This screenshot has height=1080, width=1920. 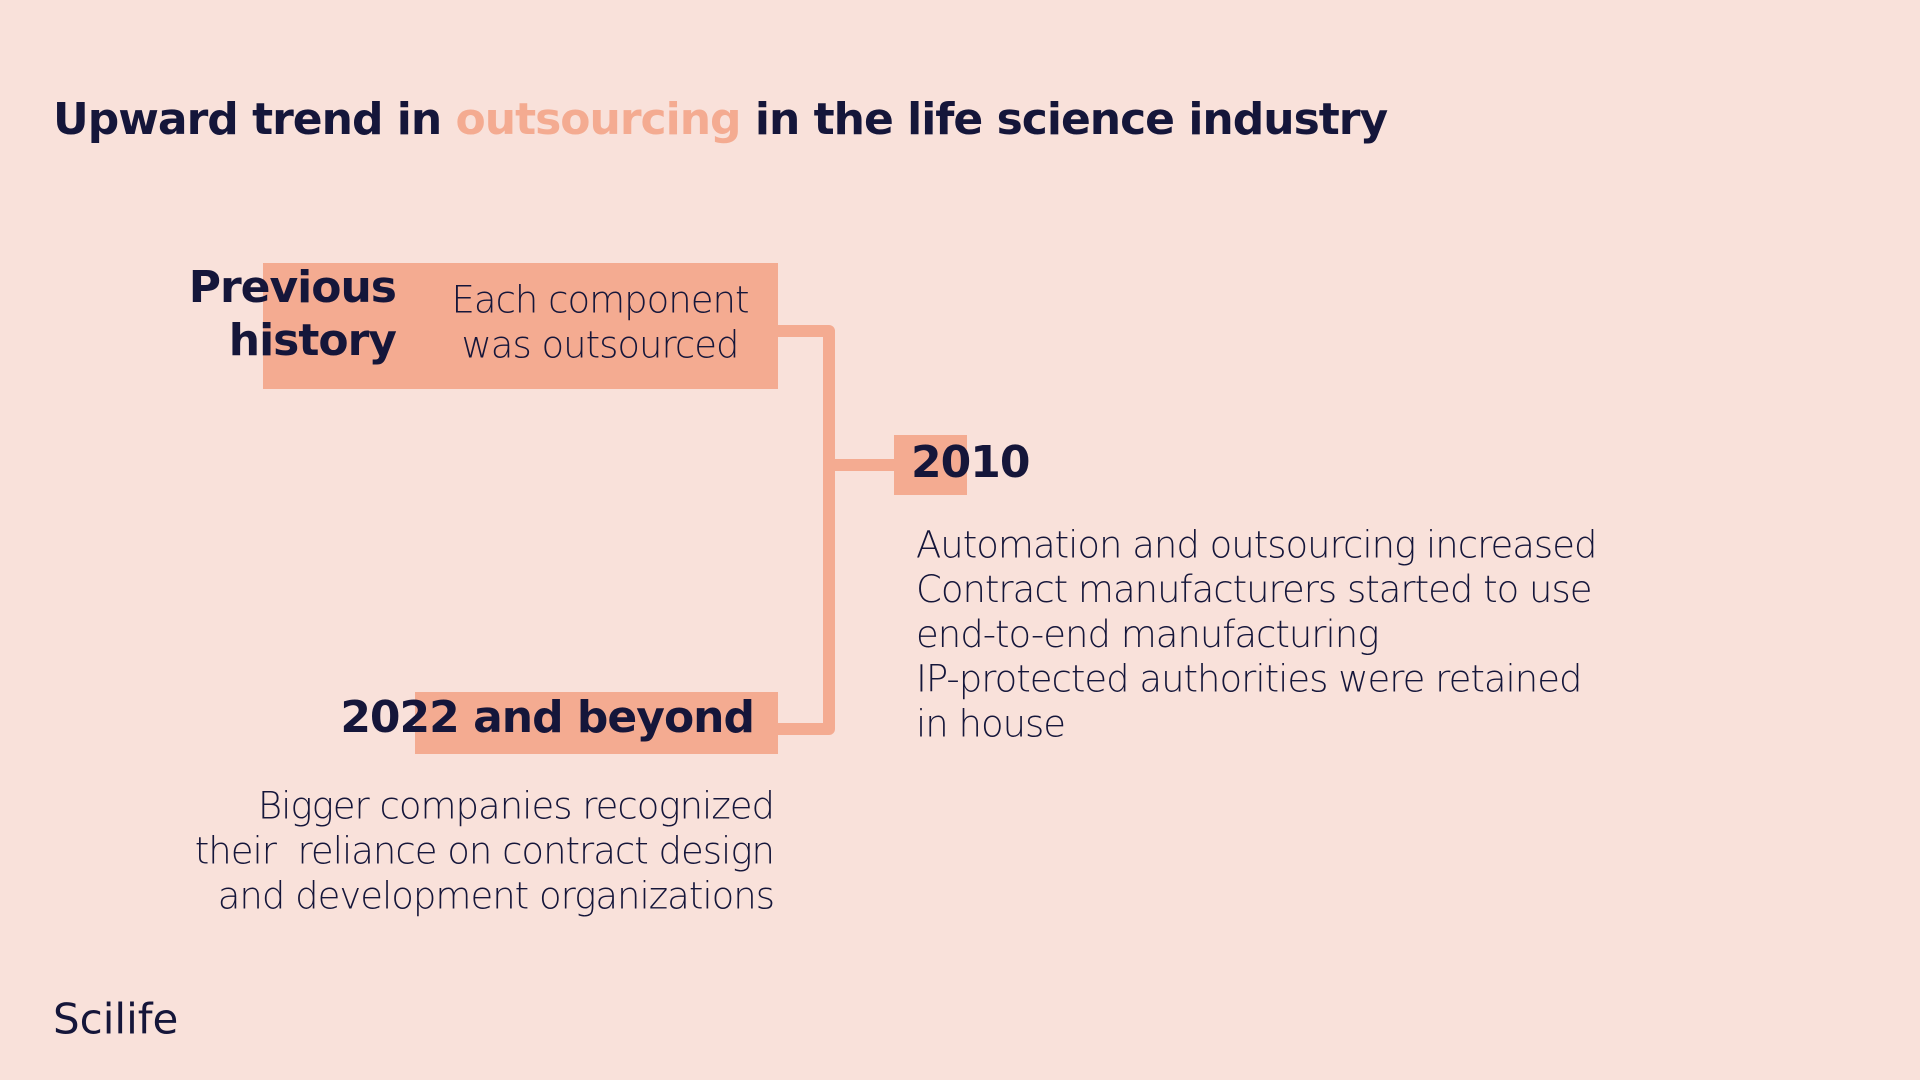 What do you see at coordinates (600, 300) in the screenshot?
I see `node-description: Each component` at bounding box center [600, 300].